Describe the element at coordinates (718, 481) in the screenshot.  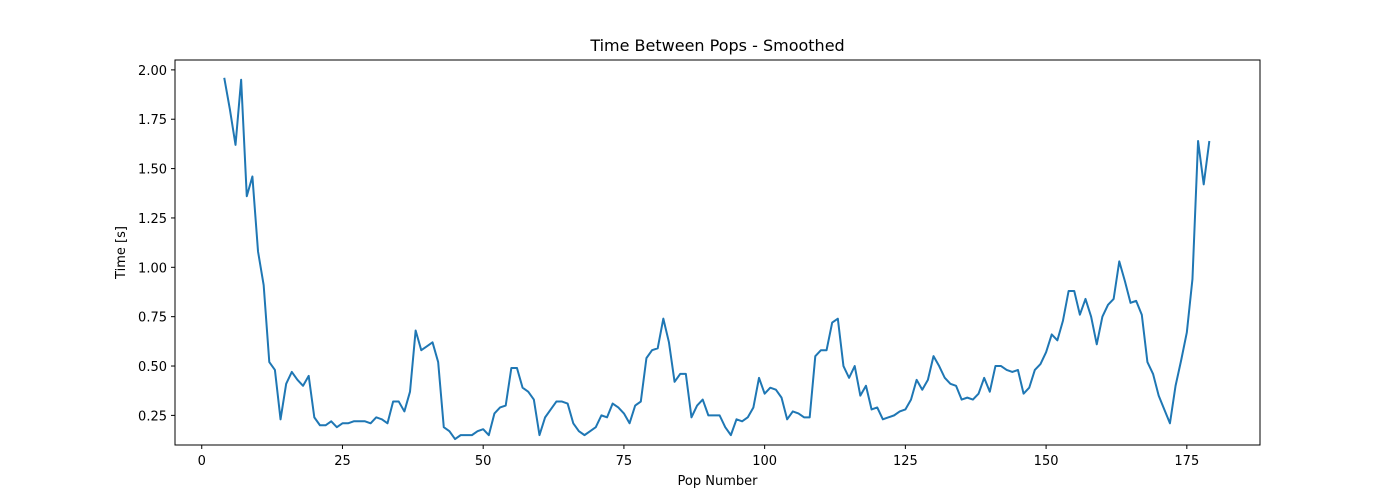
I see `x-axis-label: Pop Number` at that location.